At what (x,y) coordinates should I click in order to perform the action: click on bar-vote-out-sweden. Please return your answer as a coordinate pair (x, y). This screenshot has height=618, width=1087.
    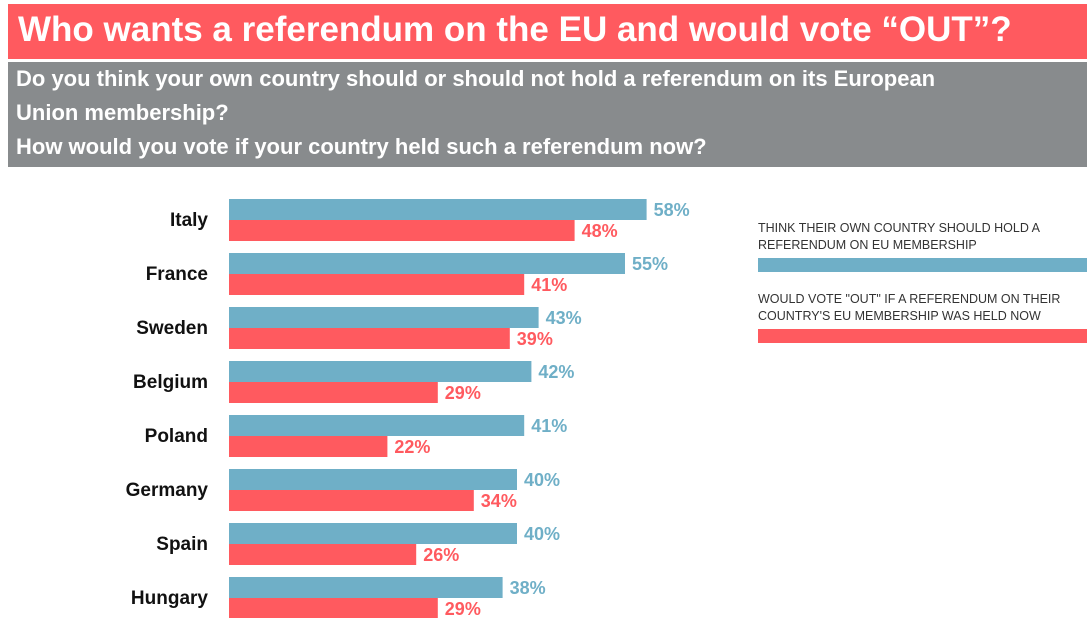
    Looking at the image, I should click on (369, 338).